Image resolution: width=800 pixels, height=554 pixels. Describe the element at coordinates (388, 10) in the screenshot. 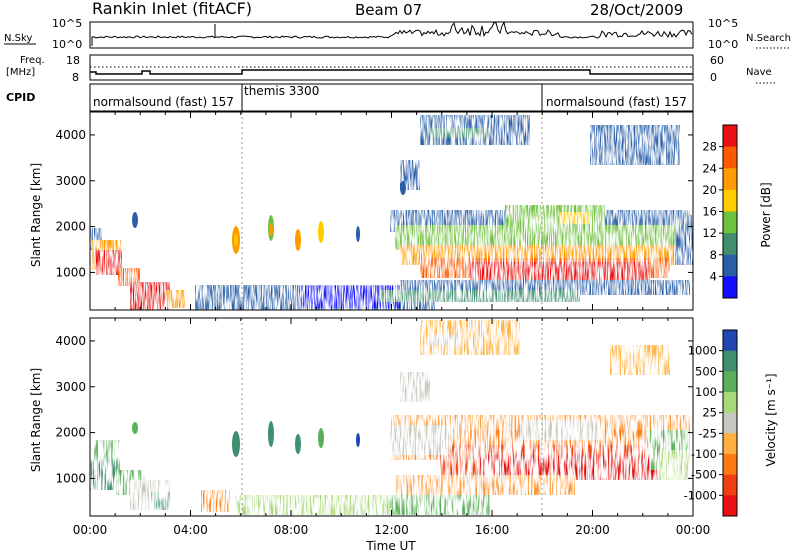

I see `beam-title: Beam 07` at that location.